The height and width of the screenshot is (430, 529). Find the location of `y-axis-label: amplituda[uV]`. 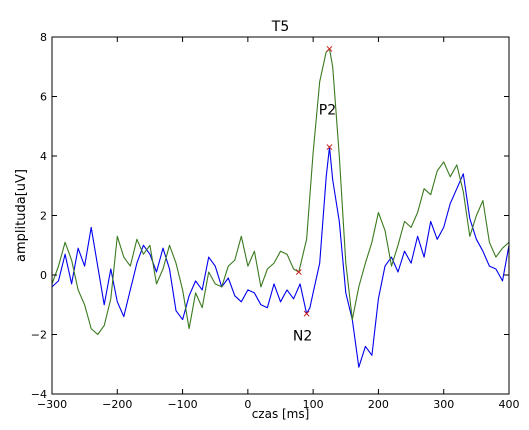

y-axis-label: amplituda[uV] is located at coordinates (21, 215).